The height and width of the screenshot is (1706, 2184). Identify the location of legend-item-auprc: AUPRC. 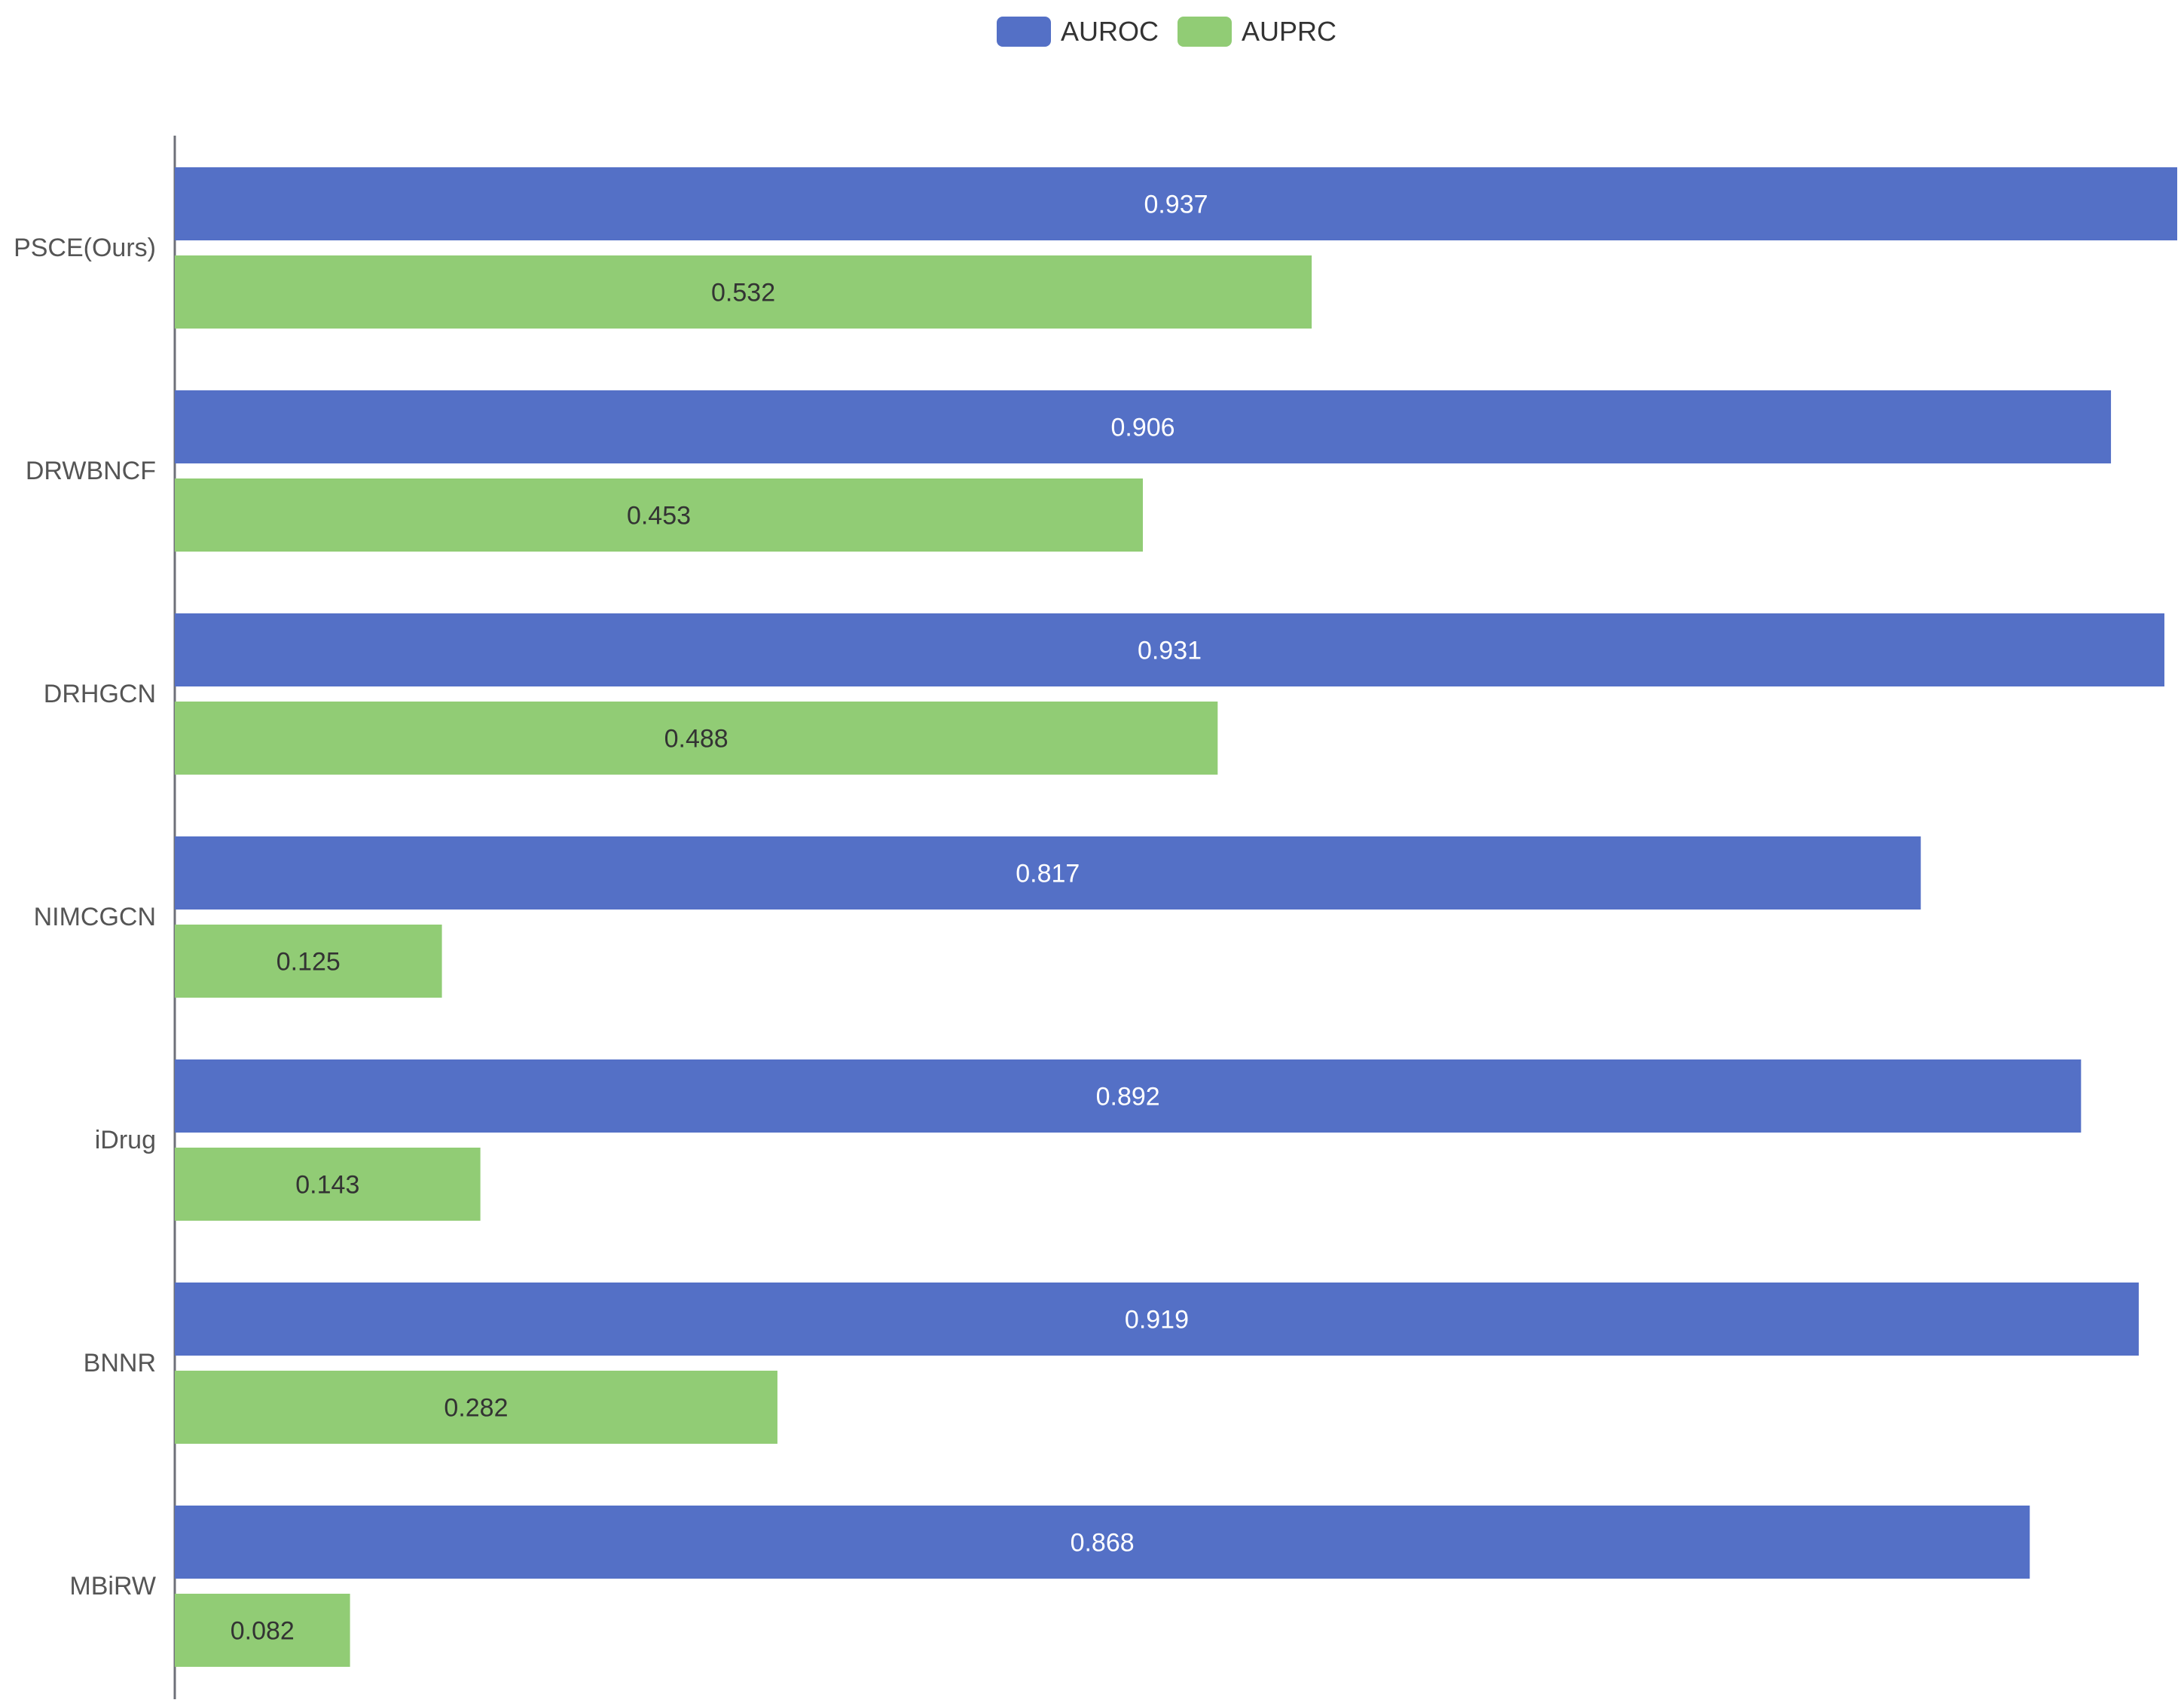
(1257, 31).